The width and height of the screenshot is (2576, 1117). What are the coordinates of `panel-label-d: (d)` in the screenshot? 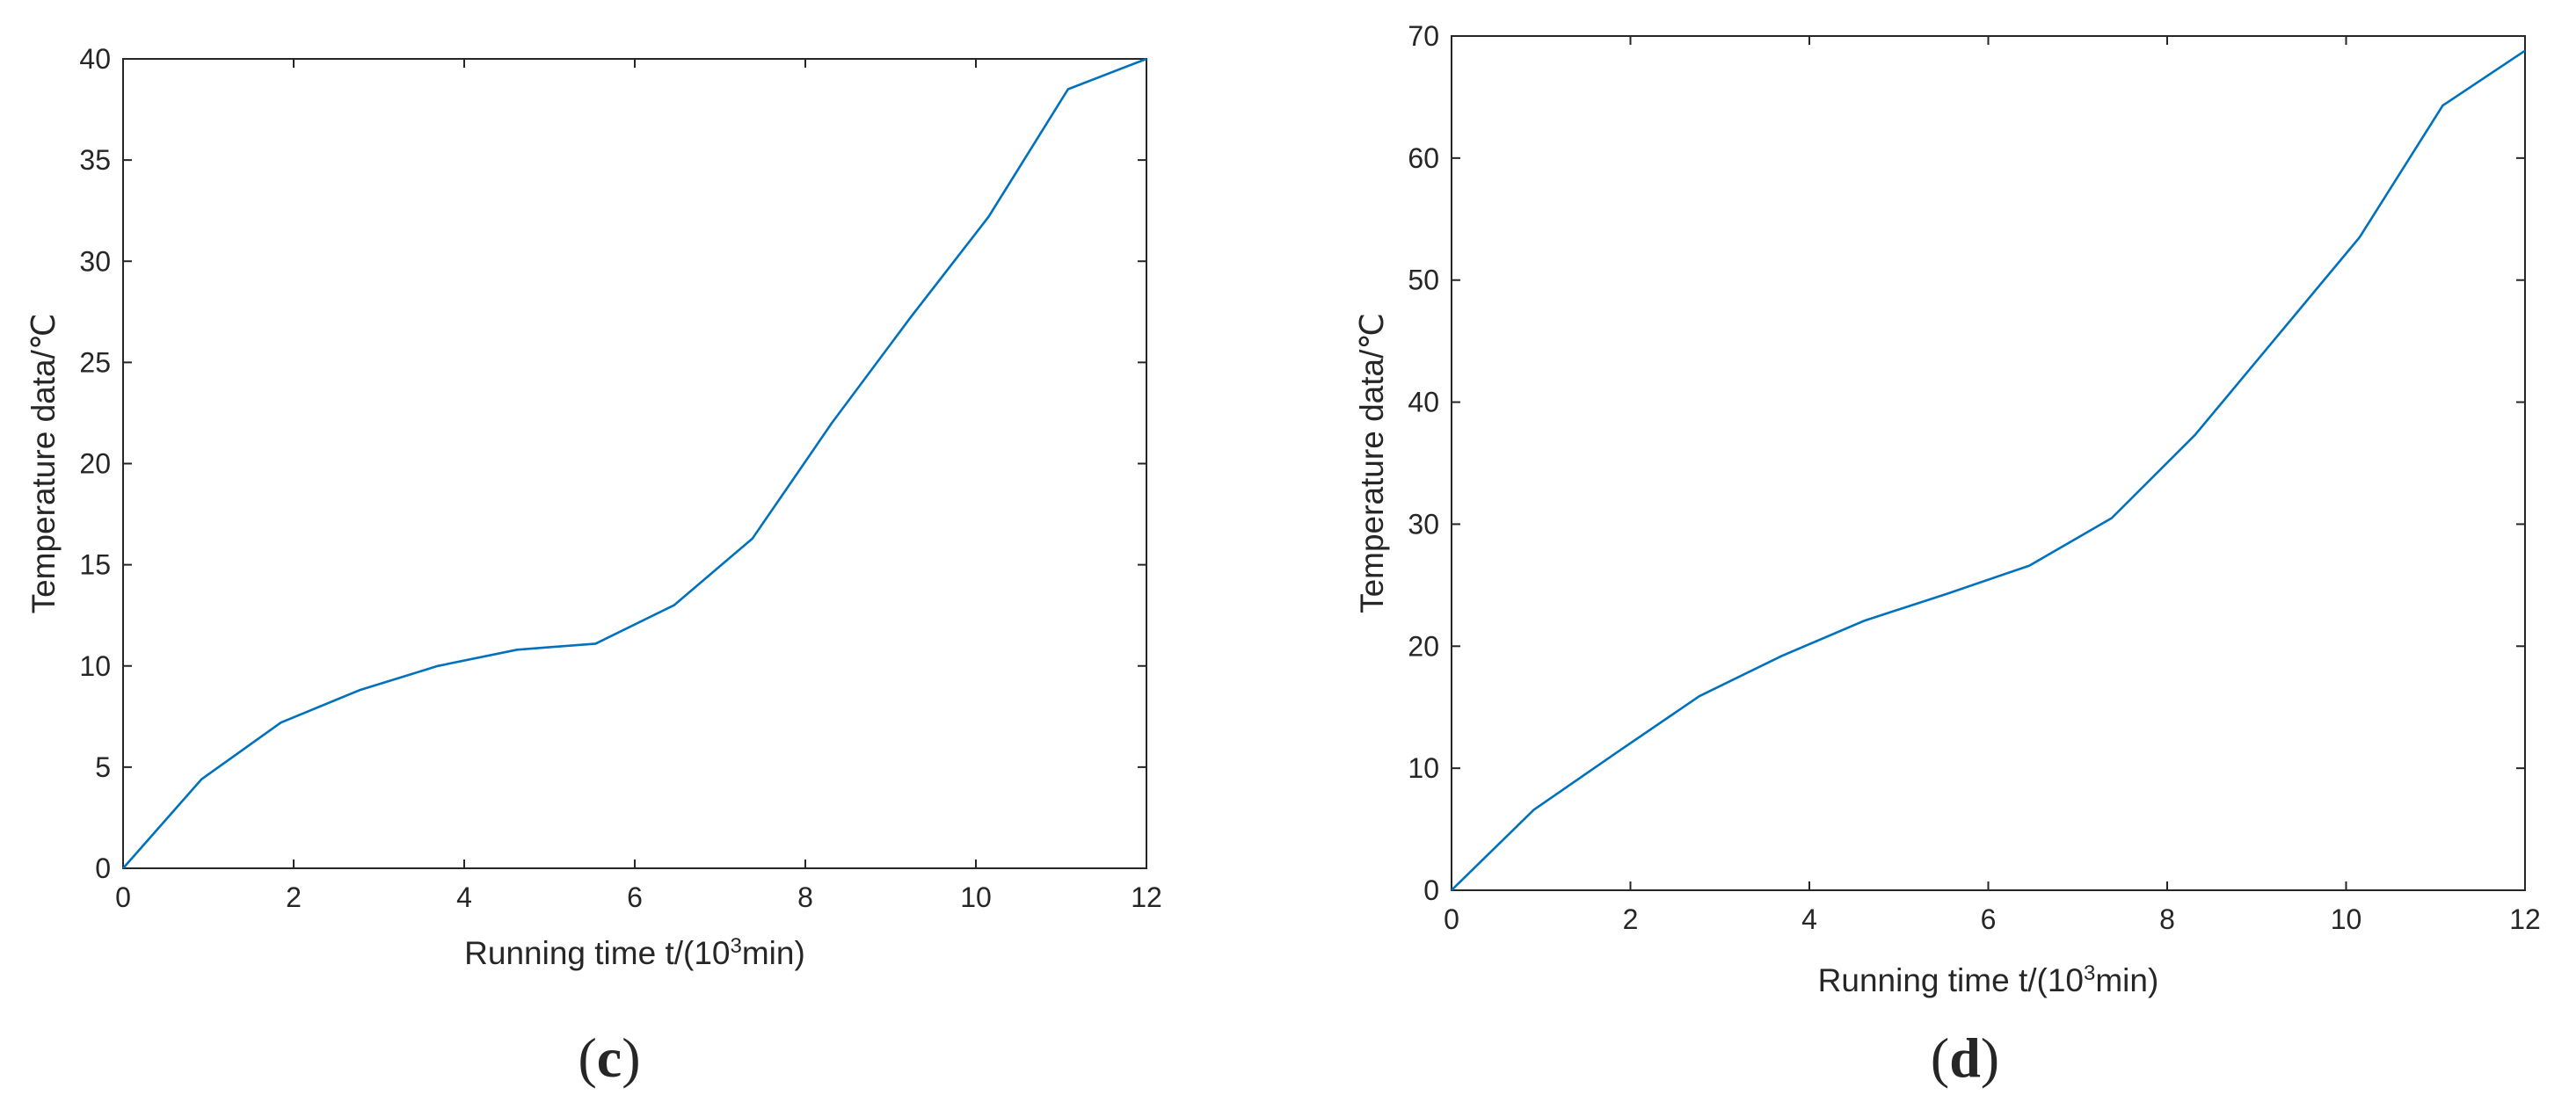 It's located at (1965, 1057).